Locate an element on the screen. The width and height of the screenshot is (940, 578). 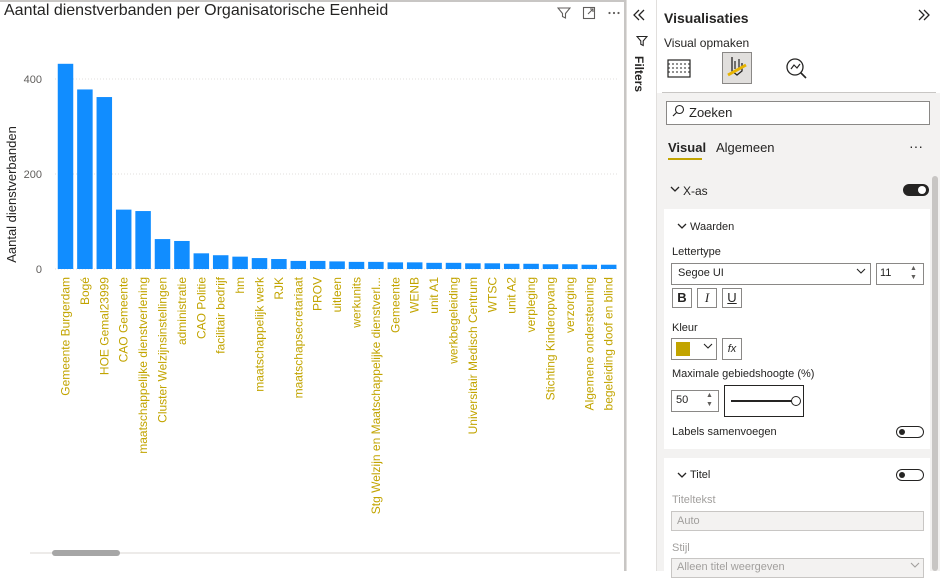
titeltekst-input is located at coordinates (797, 521).